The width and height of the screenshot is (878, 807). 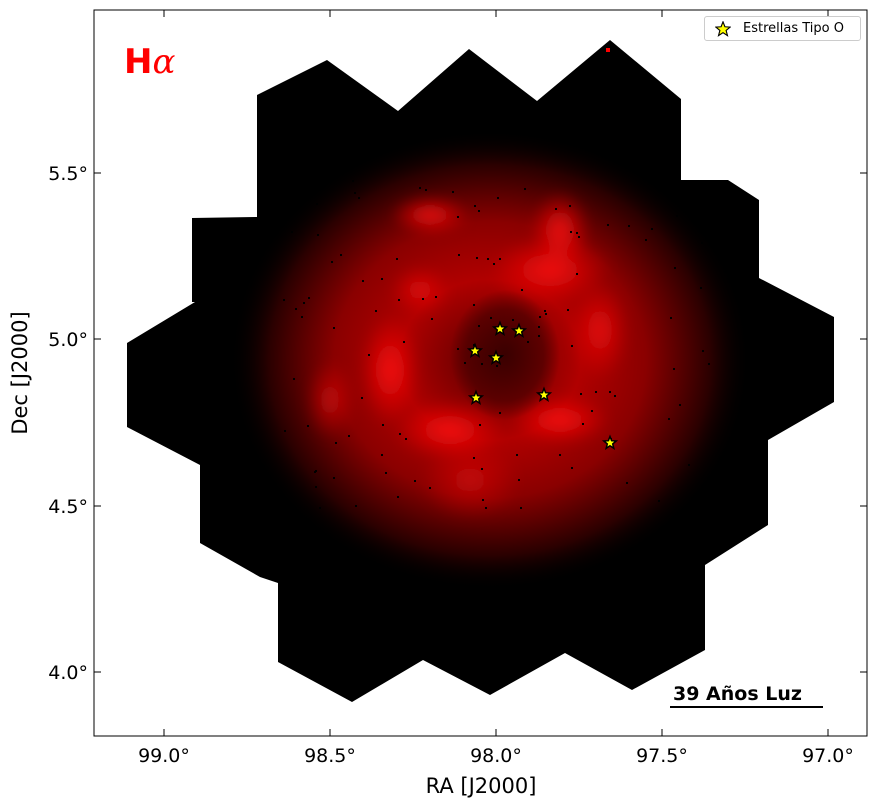 I want to click on y-tick-label: 4.5°, so click(x=68, y=507).